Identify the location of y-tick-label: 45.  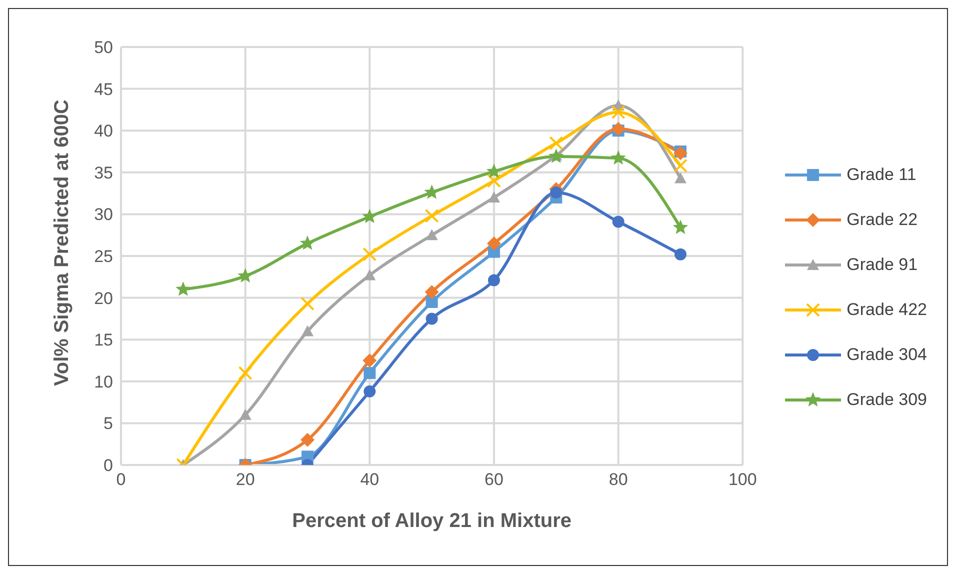
(103, 89).